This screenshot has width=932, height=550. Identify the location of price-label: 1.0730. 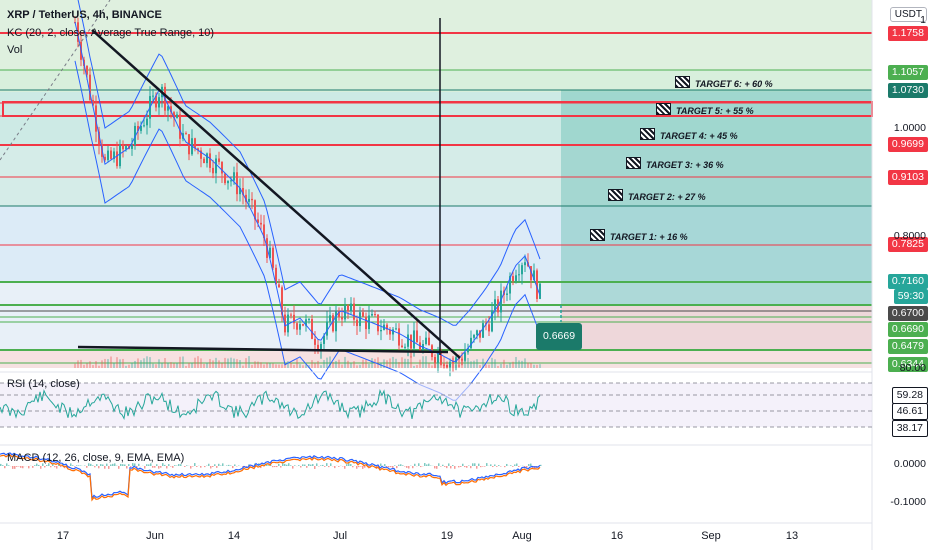
(907, 90).